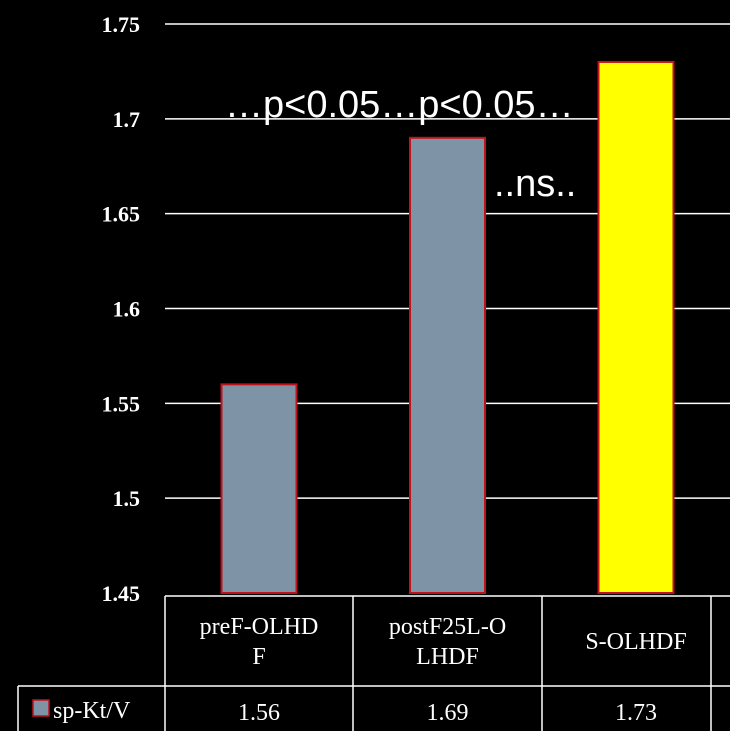  Describe the element at coordinates (259, 627) in the screenshot. I see `x-category-label: preF-OLHD` at that location.